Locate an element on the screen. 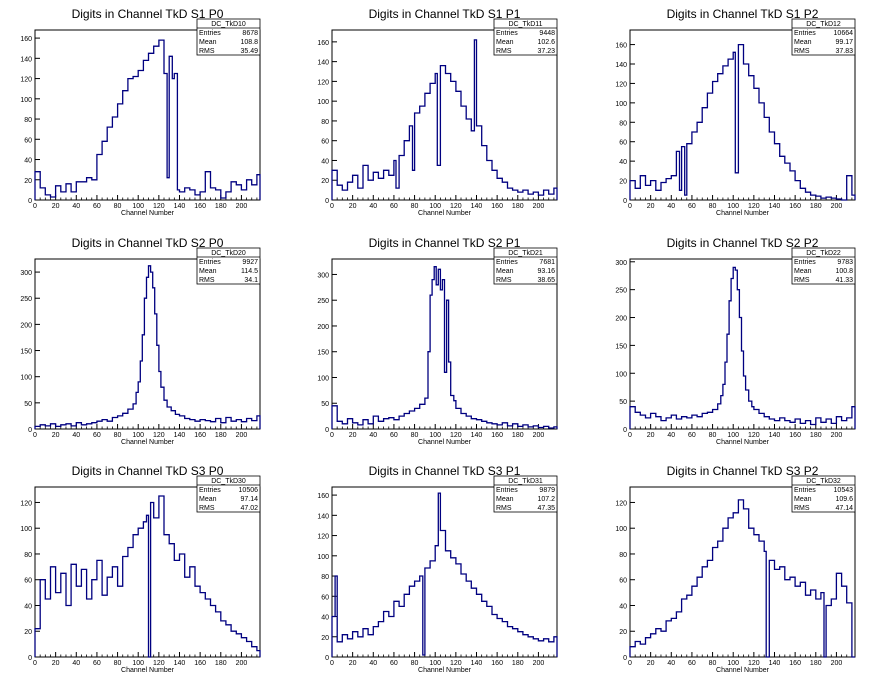 This screenshot has width=896, height=690. stats-value-rms: 37.83 is located at coordinates (844, 51).